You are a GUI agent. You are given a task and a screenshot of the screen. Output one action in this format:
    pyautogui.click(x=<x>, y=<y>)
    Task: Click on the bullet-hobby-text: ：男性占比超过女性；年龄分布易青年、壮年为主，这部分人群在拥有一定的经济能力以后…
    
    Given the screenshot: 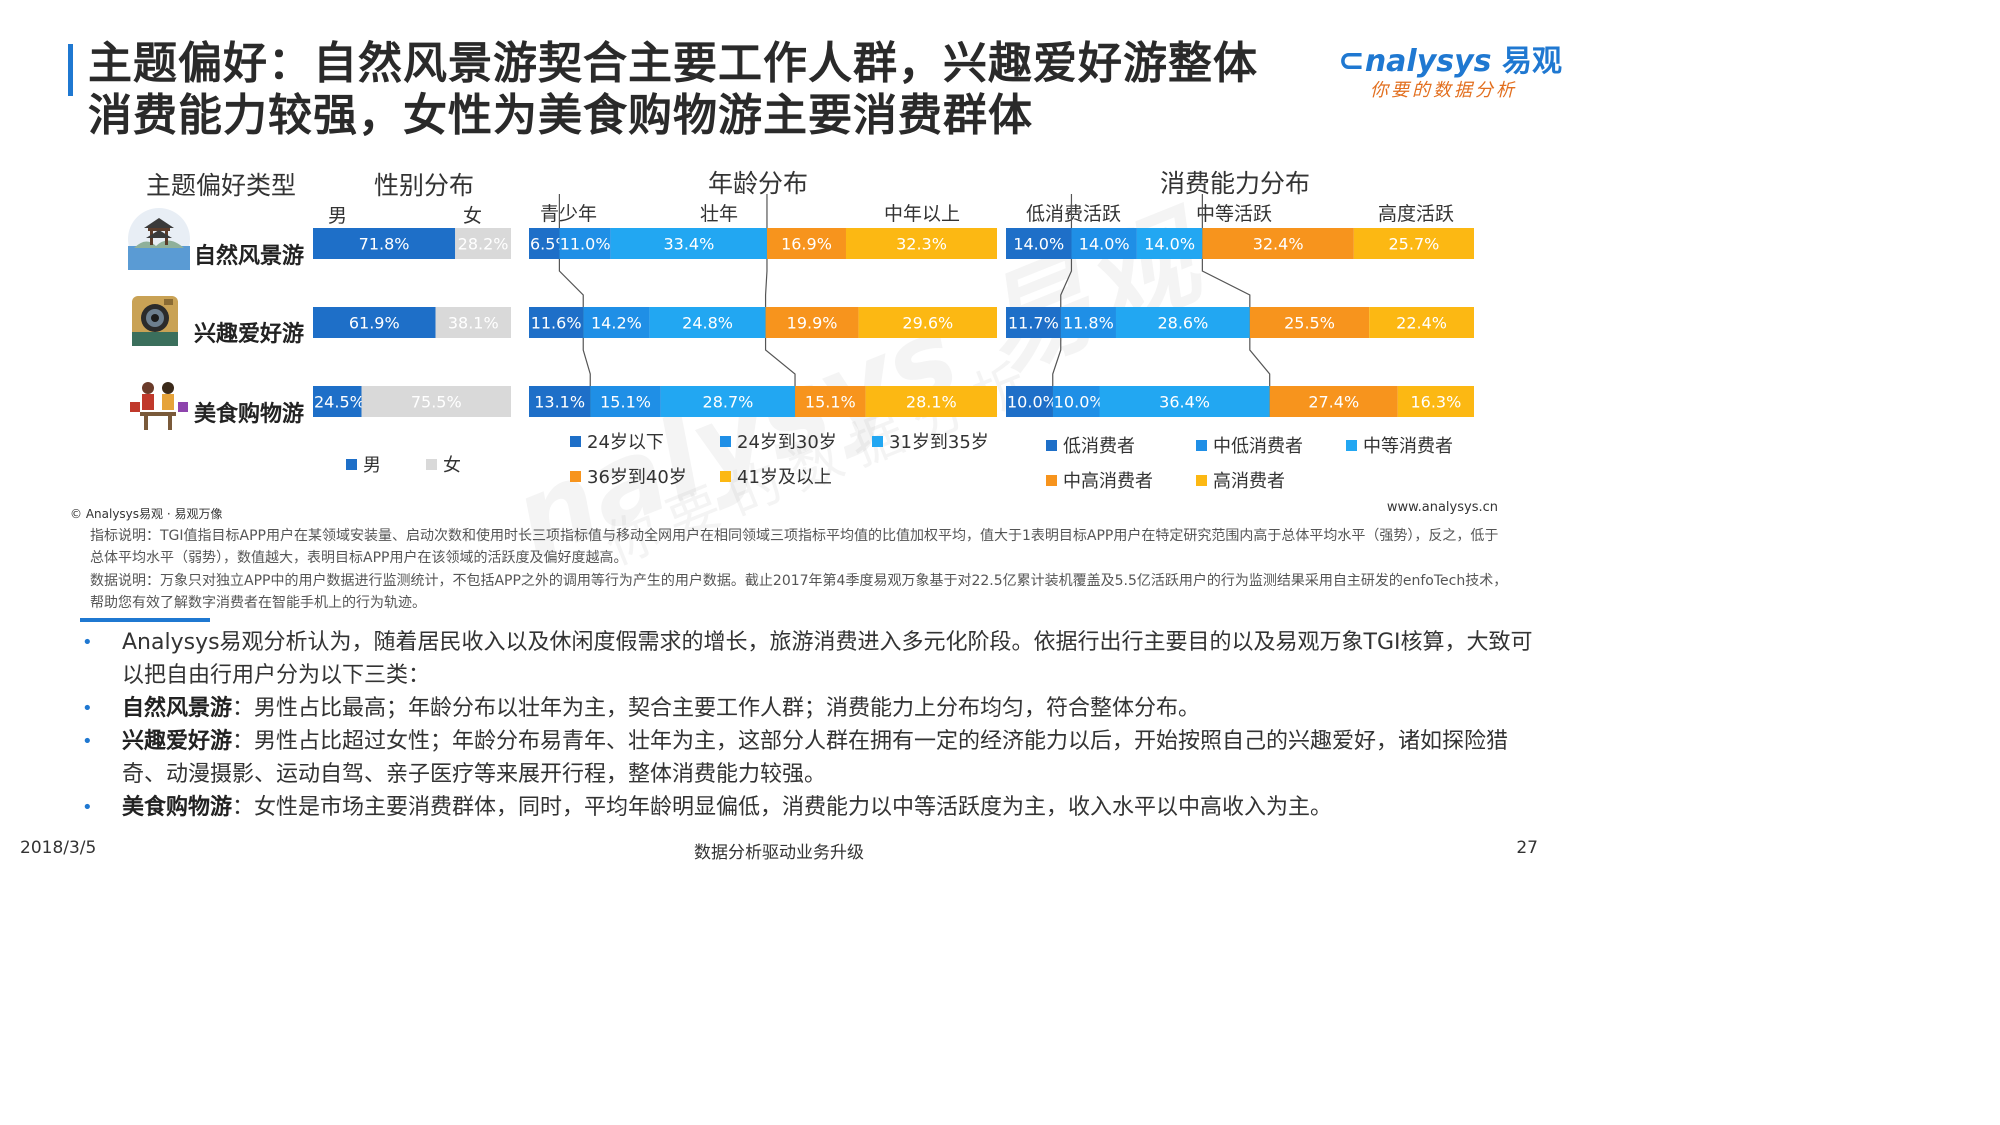 What is the action you would take?
    pyautogui.click(x=815, y=758)
    